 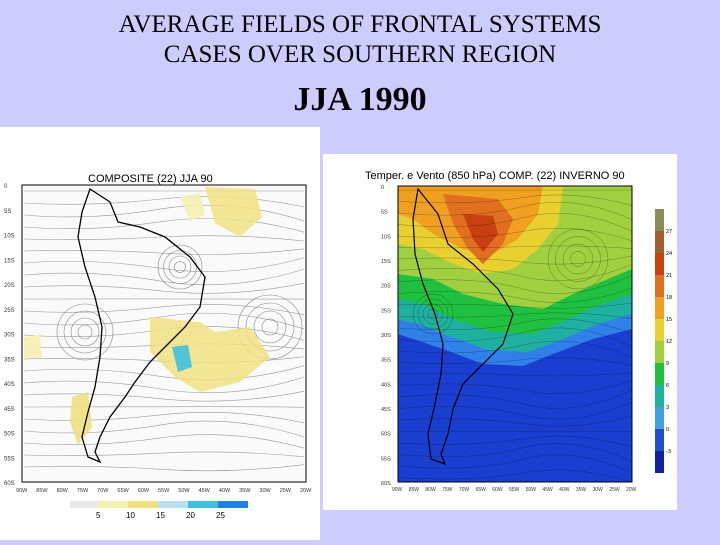 What do you see at coordinates (42, 491) in the screenshot?
I see `left-lon-label: 85W` at bounding box center [42, 491].